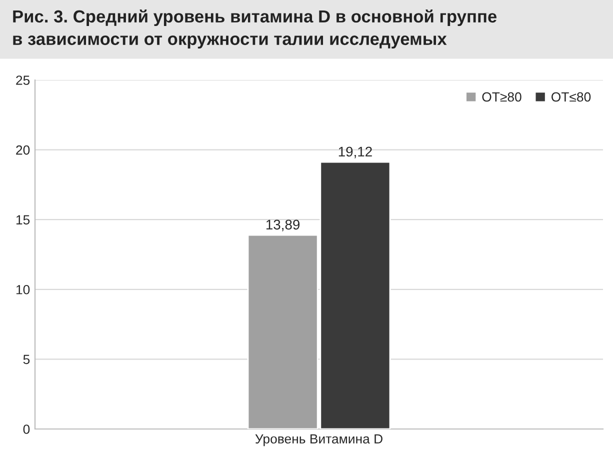 This screenshot has height=459, width=613. I want to click on chart-title: Рис. 3. Средний уровень витамина D в основной группе в зависимости от окружности талии исследуемых, so click(255, 29).